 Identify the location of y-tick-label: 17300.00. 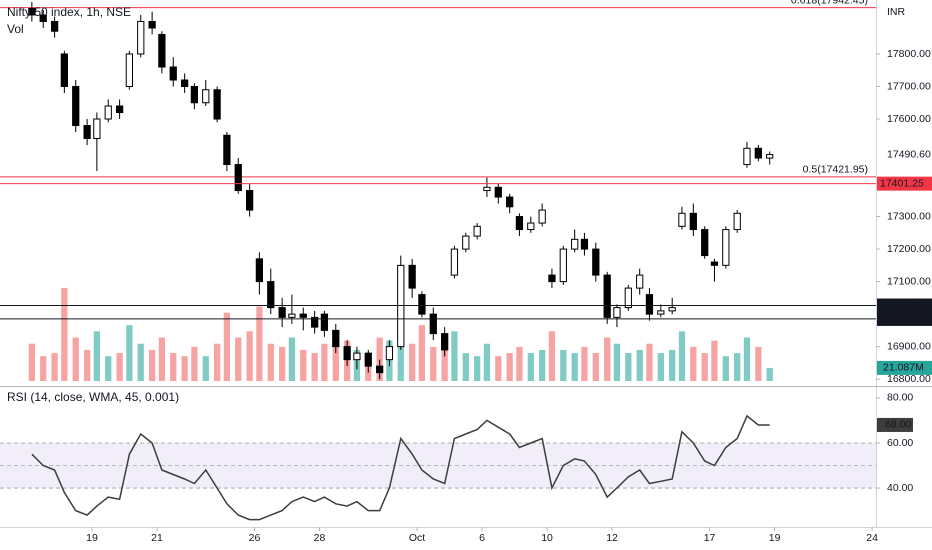
(909, 216).